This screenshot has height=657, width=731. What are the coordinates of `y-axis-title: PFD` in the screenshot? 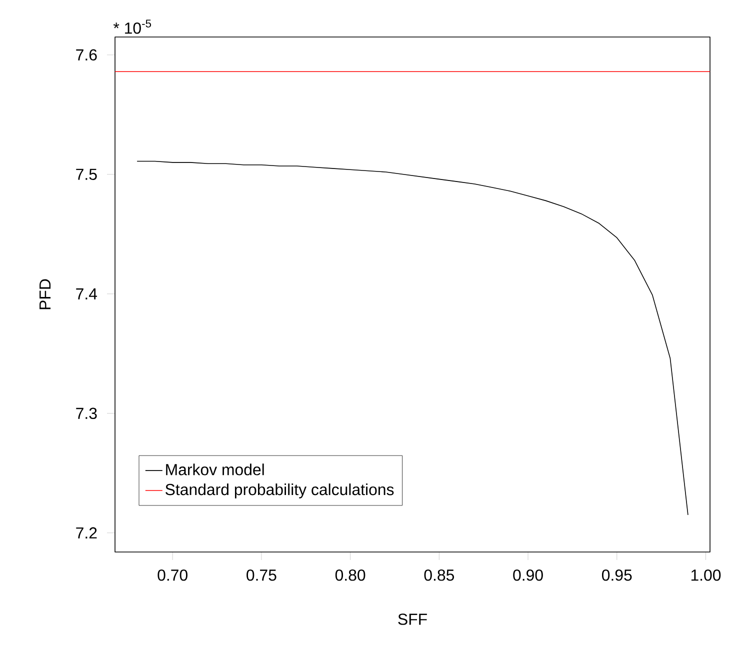 It's located at (45, 294).